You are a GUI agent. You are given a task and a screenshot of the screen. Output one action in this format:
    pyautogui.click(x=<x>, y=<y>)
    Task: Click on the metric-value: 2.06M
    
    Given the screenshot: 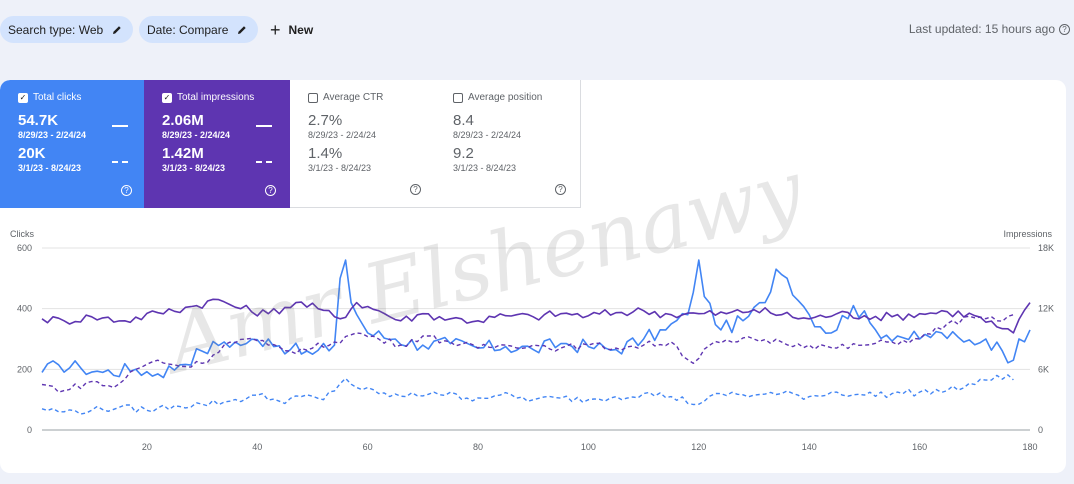 What is the action you would take?
    pyautogui.click(x=183, y=120)
    